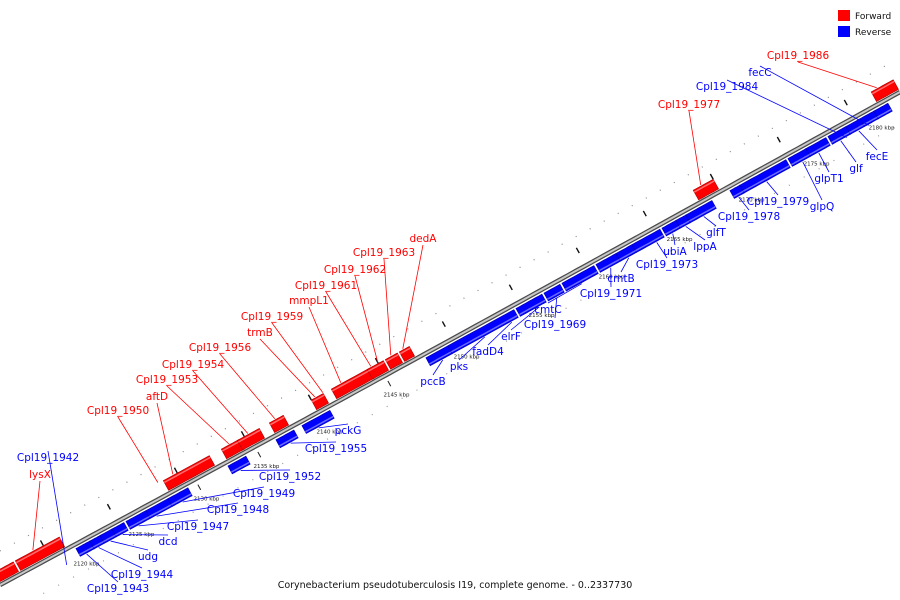 The height and width of the screenshot is (600, 900). I want to click on reverse-gene-label: fecC, so click(759, 73).